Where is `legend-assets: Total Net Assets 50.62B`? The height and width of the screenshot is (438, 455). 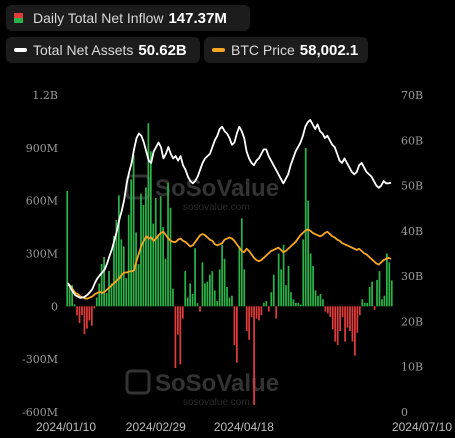
legend-assets: Total Net Assets 50.62B is located at coordinates (103, 50).